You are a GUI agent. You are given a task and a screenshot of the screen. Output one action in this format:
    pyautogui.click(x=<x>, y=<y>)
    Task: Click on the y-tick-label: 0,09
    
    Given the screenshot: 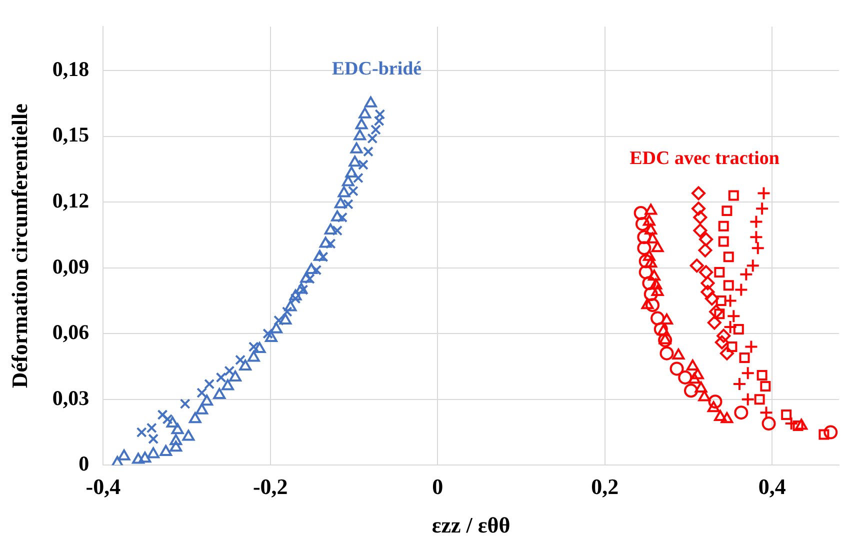 What is the action you would take?
    pyautogui.click(x=71, y=266)
    